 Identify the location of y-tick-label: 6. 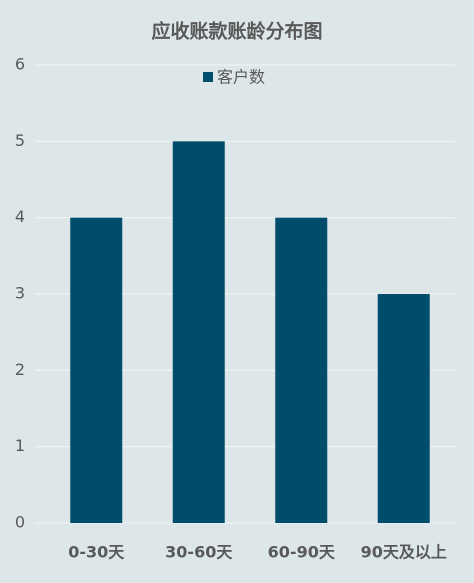
(20, 64).